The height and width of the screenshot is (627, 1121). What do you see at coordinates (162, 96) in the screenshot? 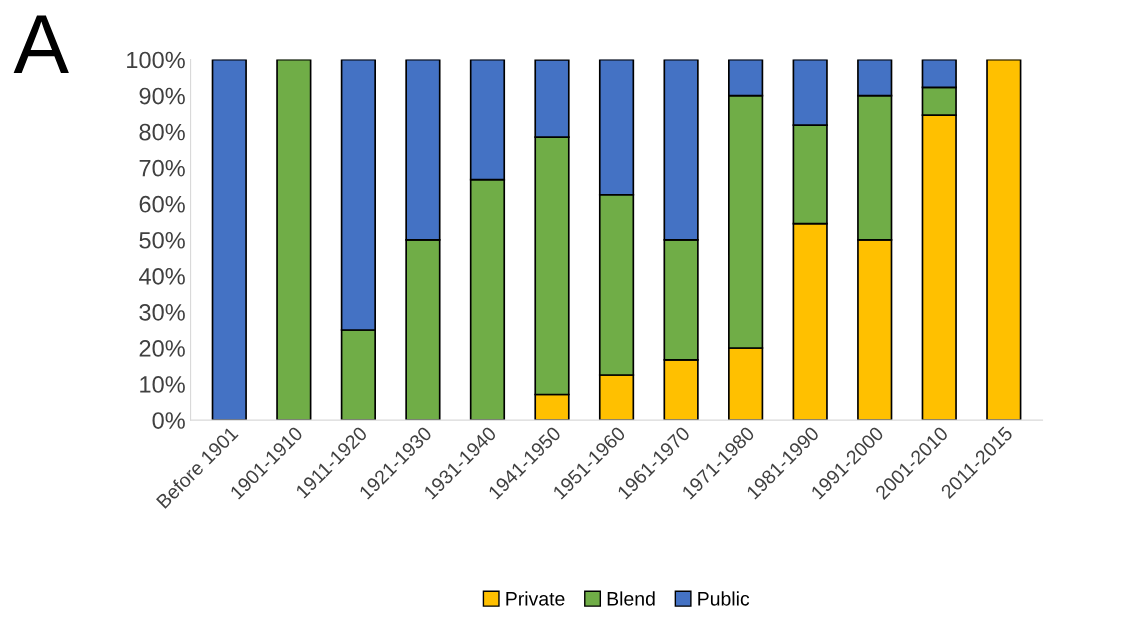
I see `y-tick-label: 90%` at bounding box center [162, 96].